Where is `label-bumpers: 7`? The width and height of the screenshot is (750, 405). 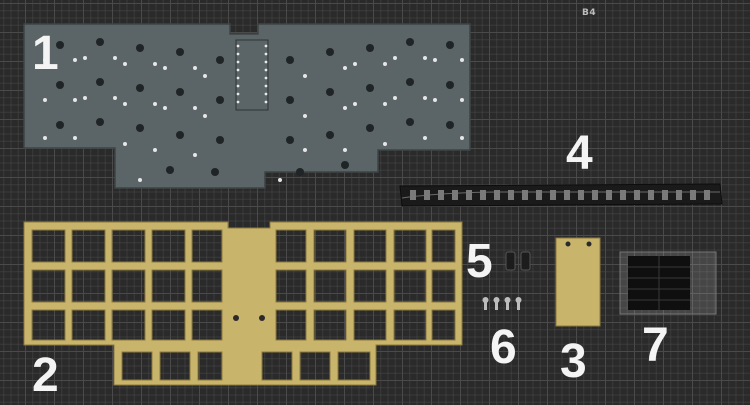 label-bumpers: 7 is located at coordinates (655, 345).